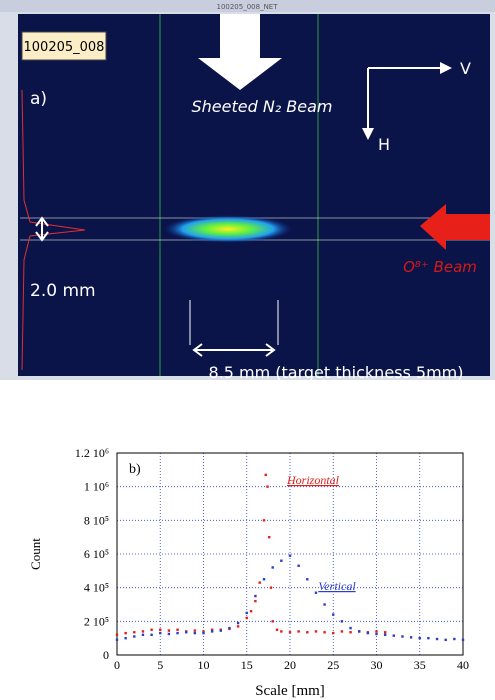 This screenshot has height=700, width=495. What do you see at coordinates (53, 230) in the screenshot?
I see `profile-curve` at bounding box center [53, 230].